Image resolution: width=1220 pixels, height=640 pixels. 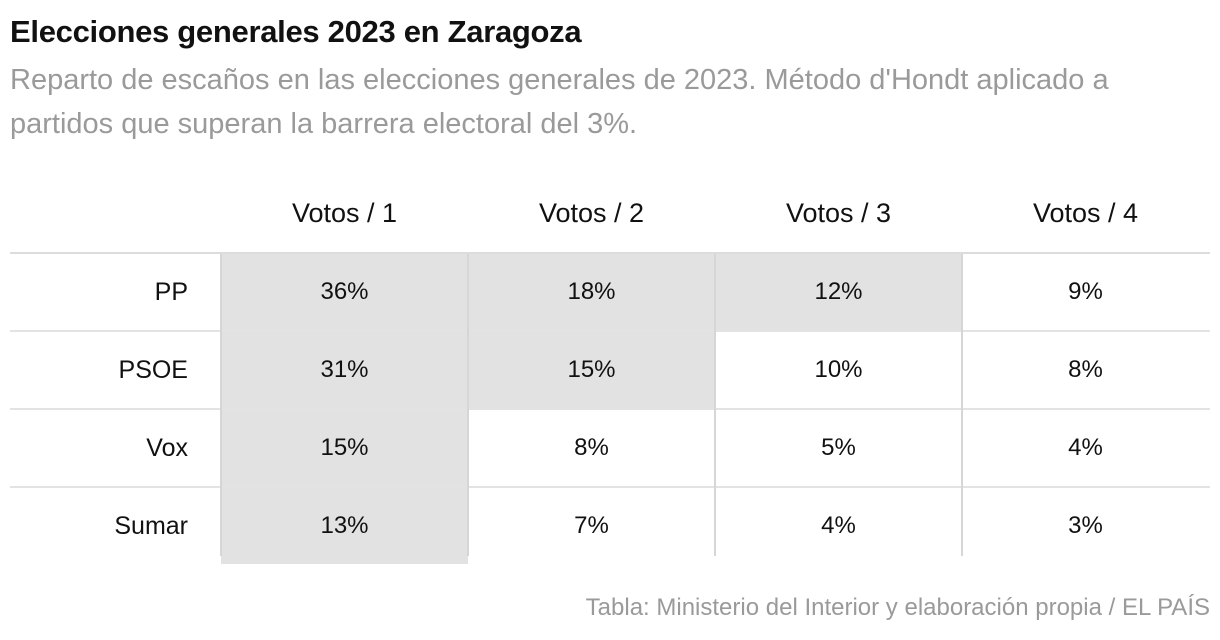 What do you see at coordinates (344, 370) in the screenshot?
I see `seat-cell: 31%` at bounding box center [344, 370].